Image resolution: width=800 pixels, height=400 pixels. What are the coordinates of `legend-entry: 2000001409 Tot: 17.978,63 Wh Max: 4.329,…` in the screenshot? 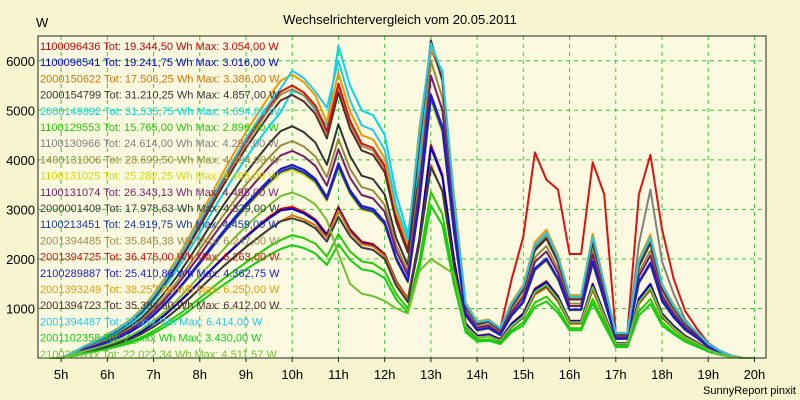 It's located at (160, 209).